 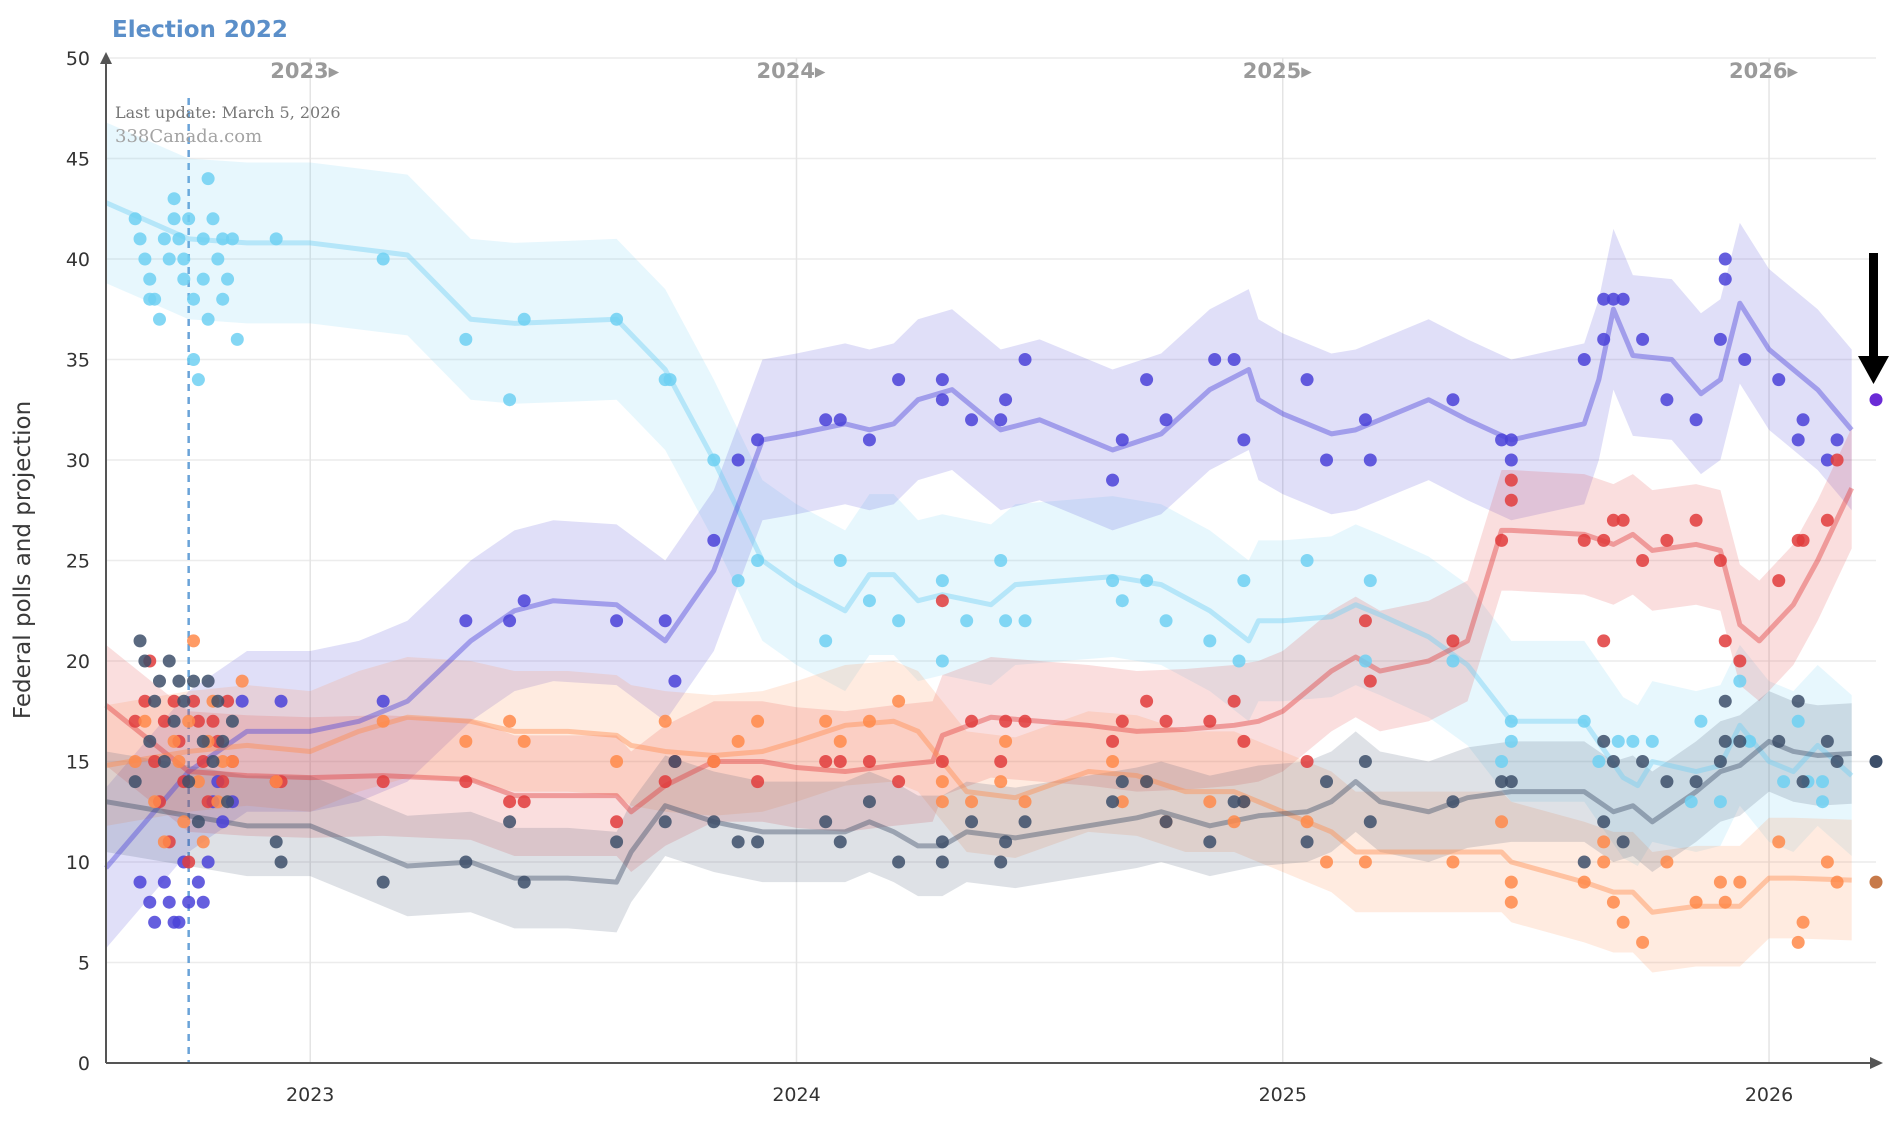 What do you see at coordinates (78, 59) in the screenshot?
I see `y-tick-label: 50` at bounding box center [78, 59].